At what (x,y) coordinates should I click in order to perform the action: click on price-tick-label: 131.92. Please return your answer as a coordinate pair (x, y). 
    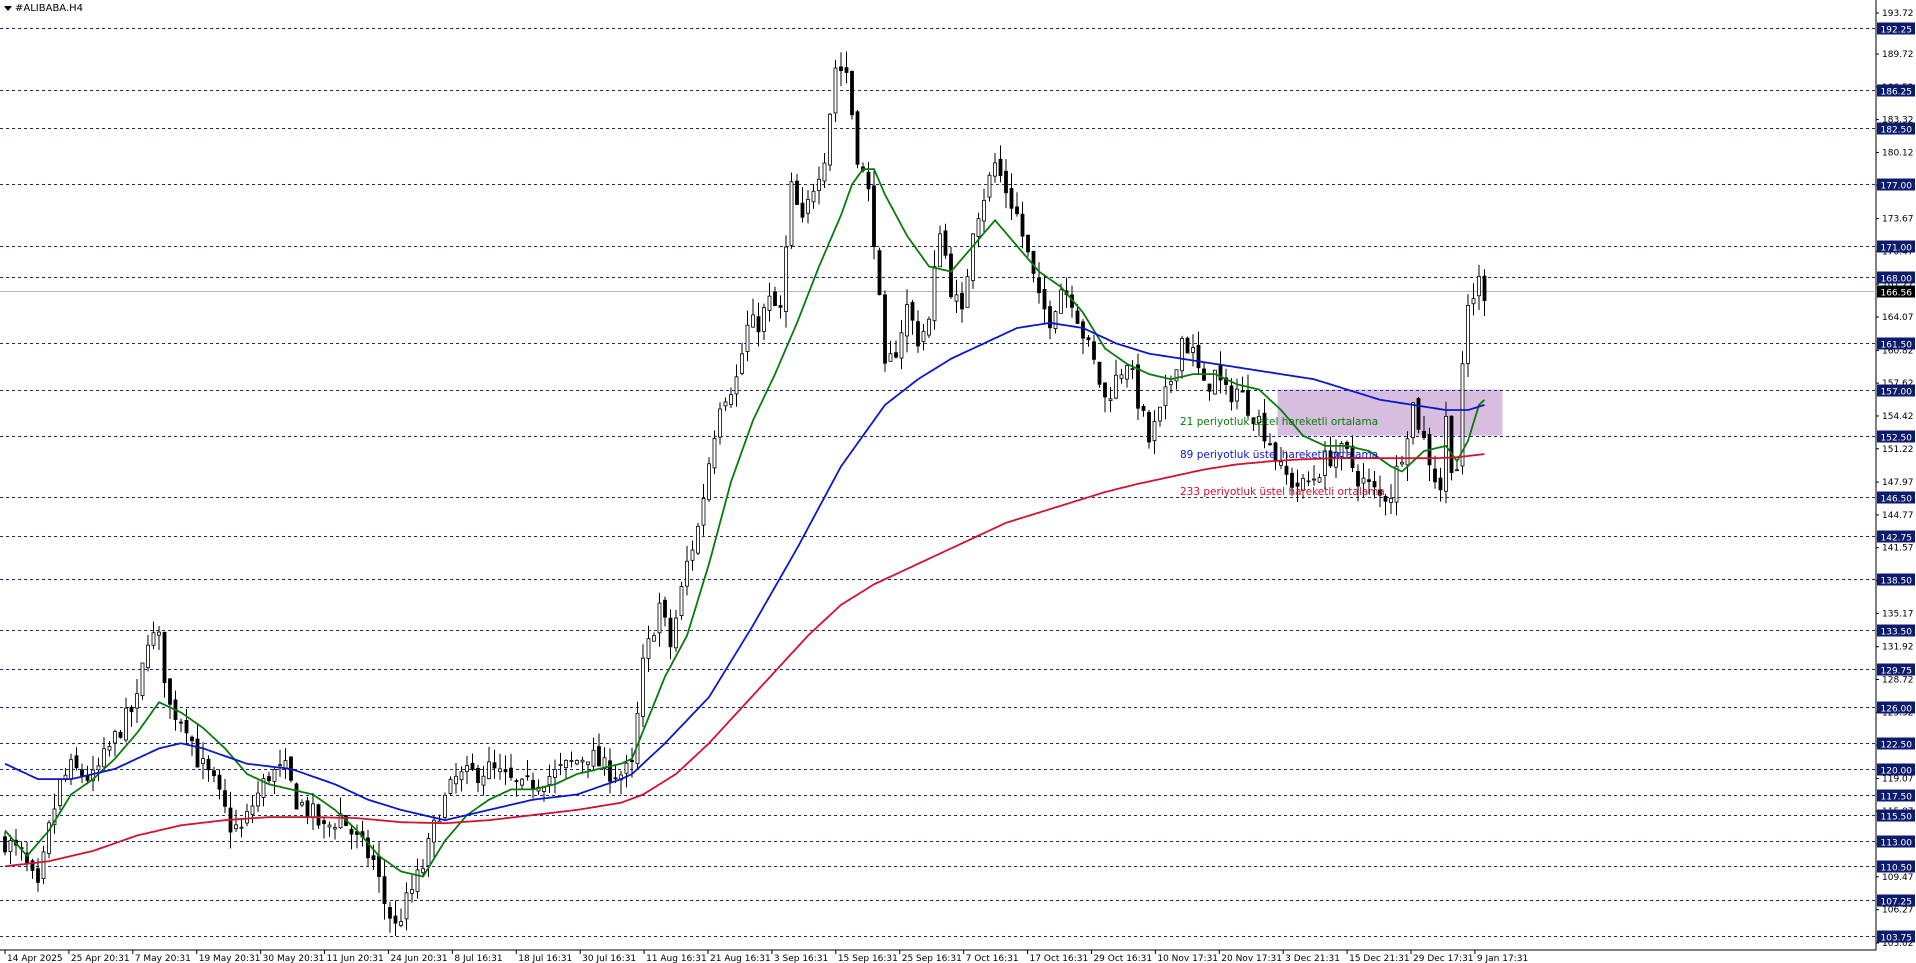
    Looking at the image, I should click on (1898, 648).